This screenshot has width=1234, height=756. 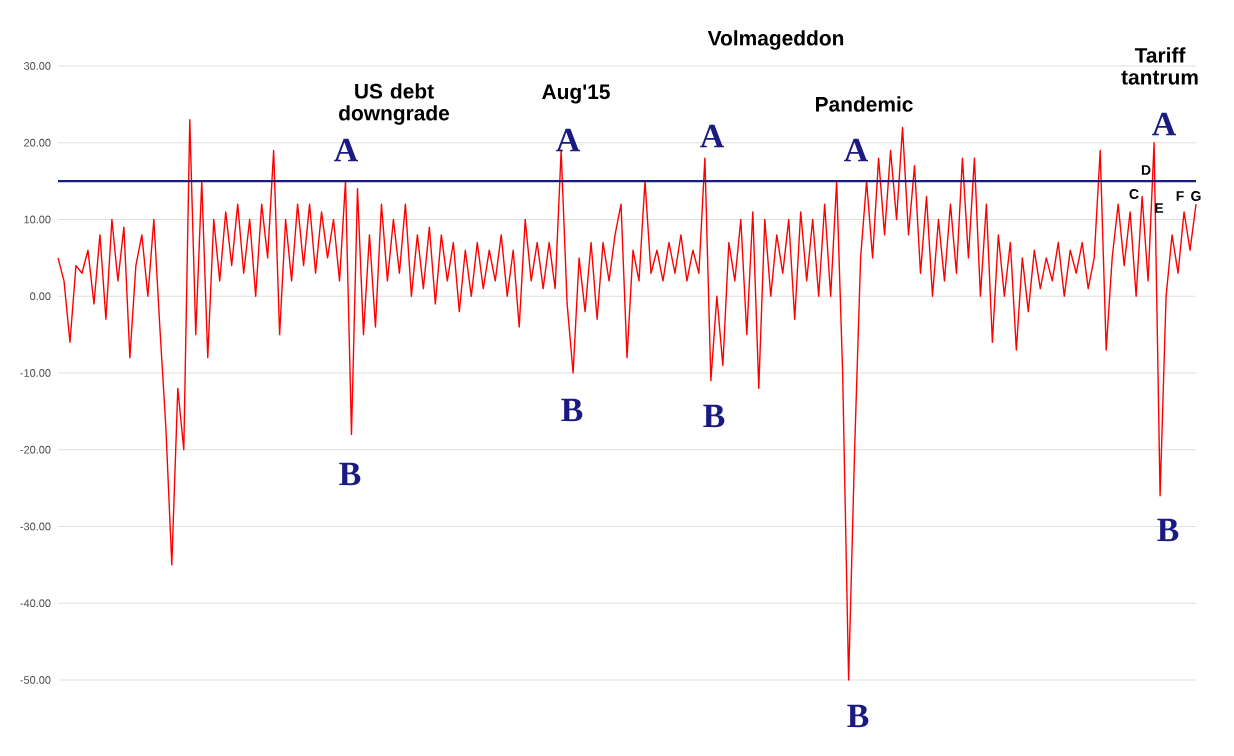 I want to click on annotation: US debt downgrade, so click(x=394, y=104).